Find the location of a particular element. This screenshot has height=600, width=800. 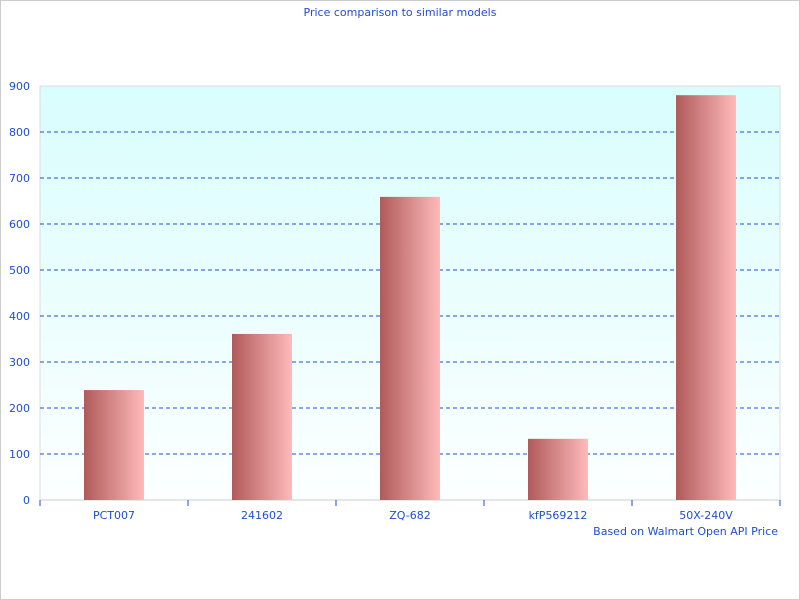

x-tick-label: ZQ-682 is located at coordinates (409, 515).